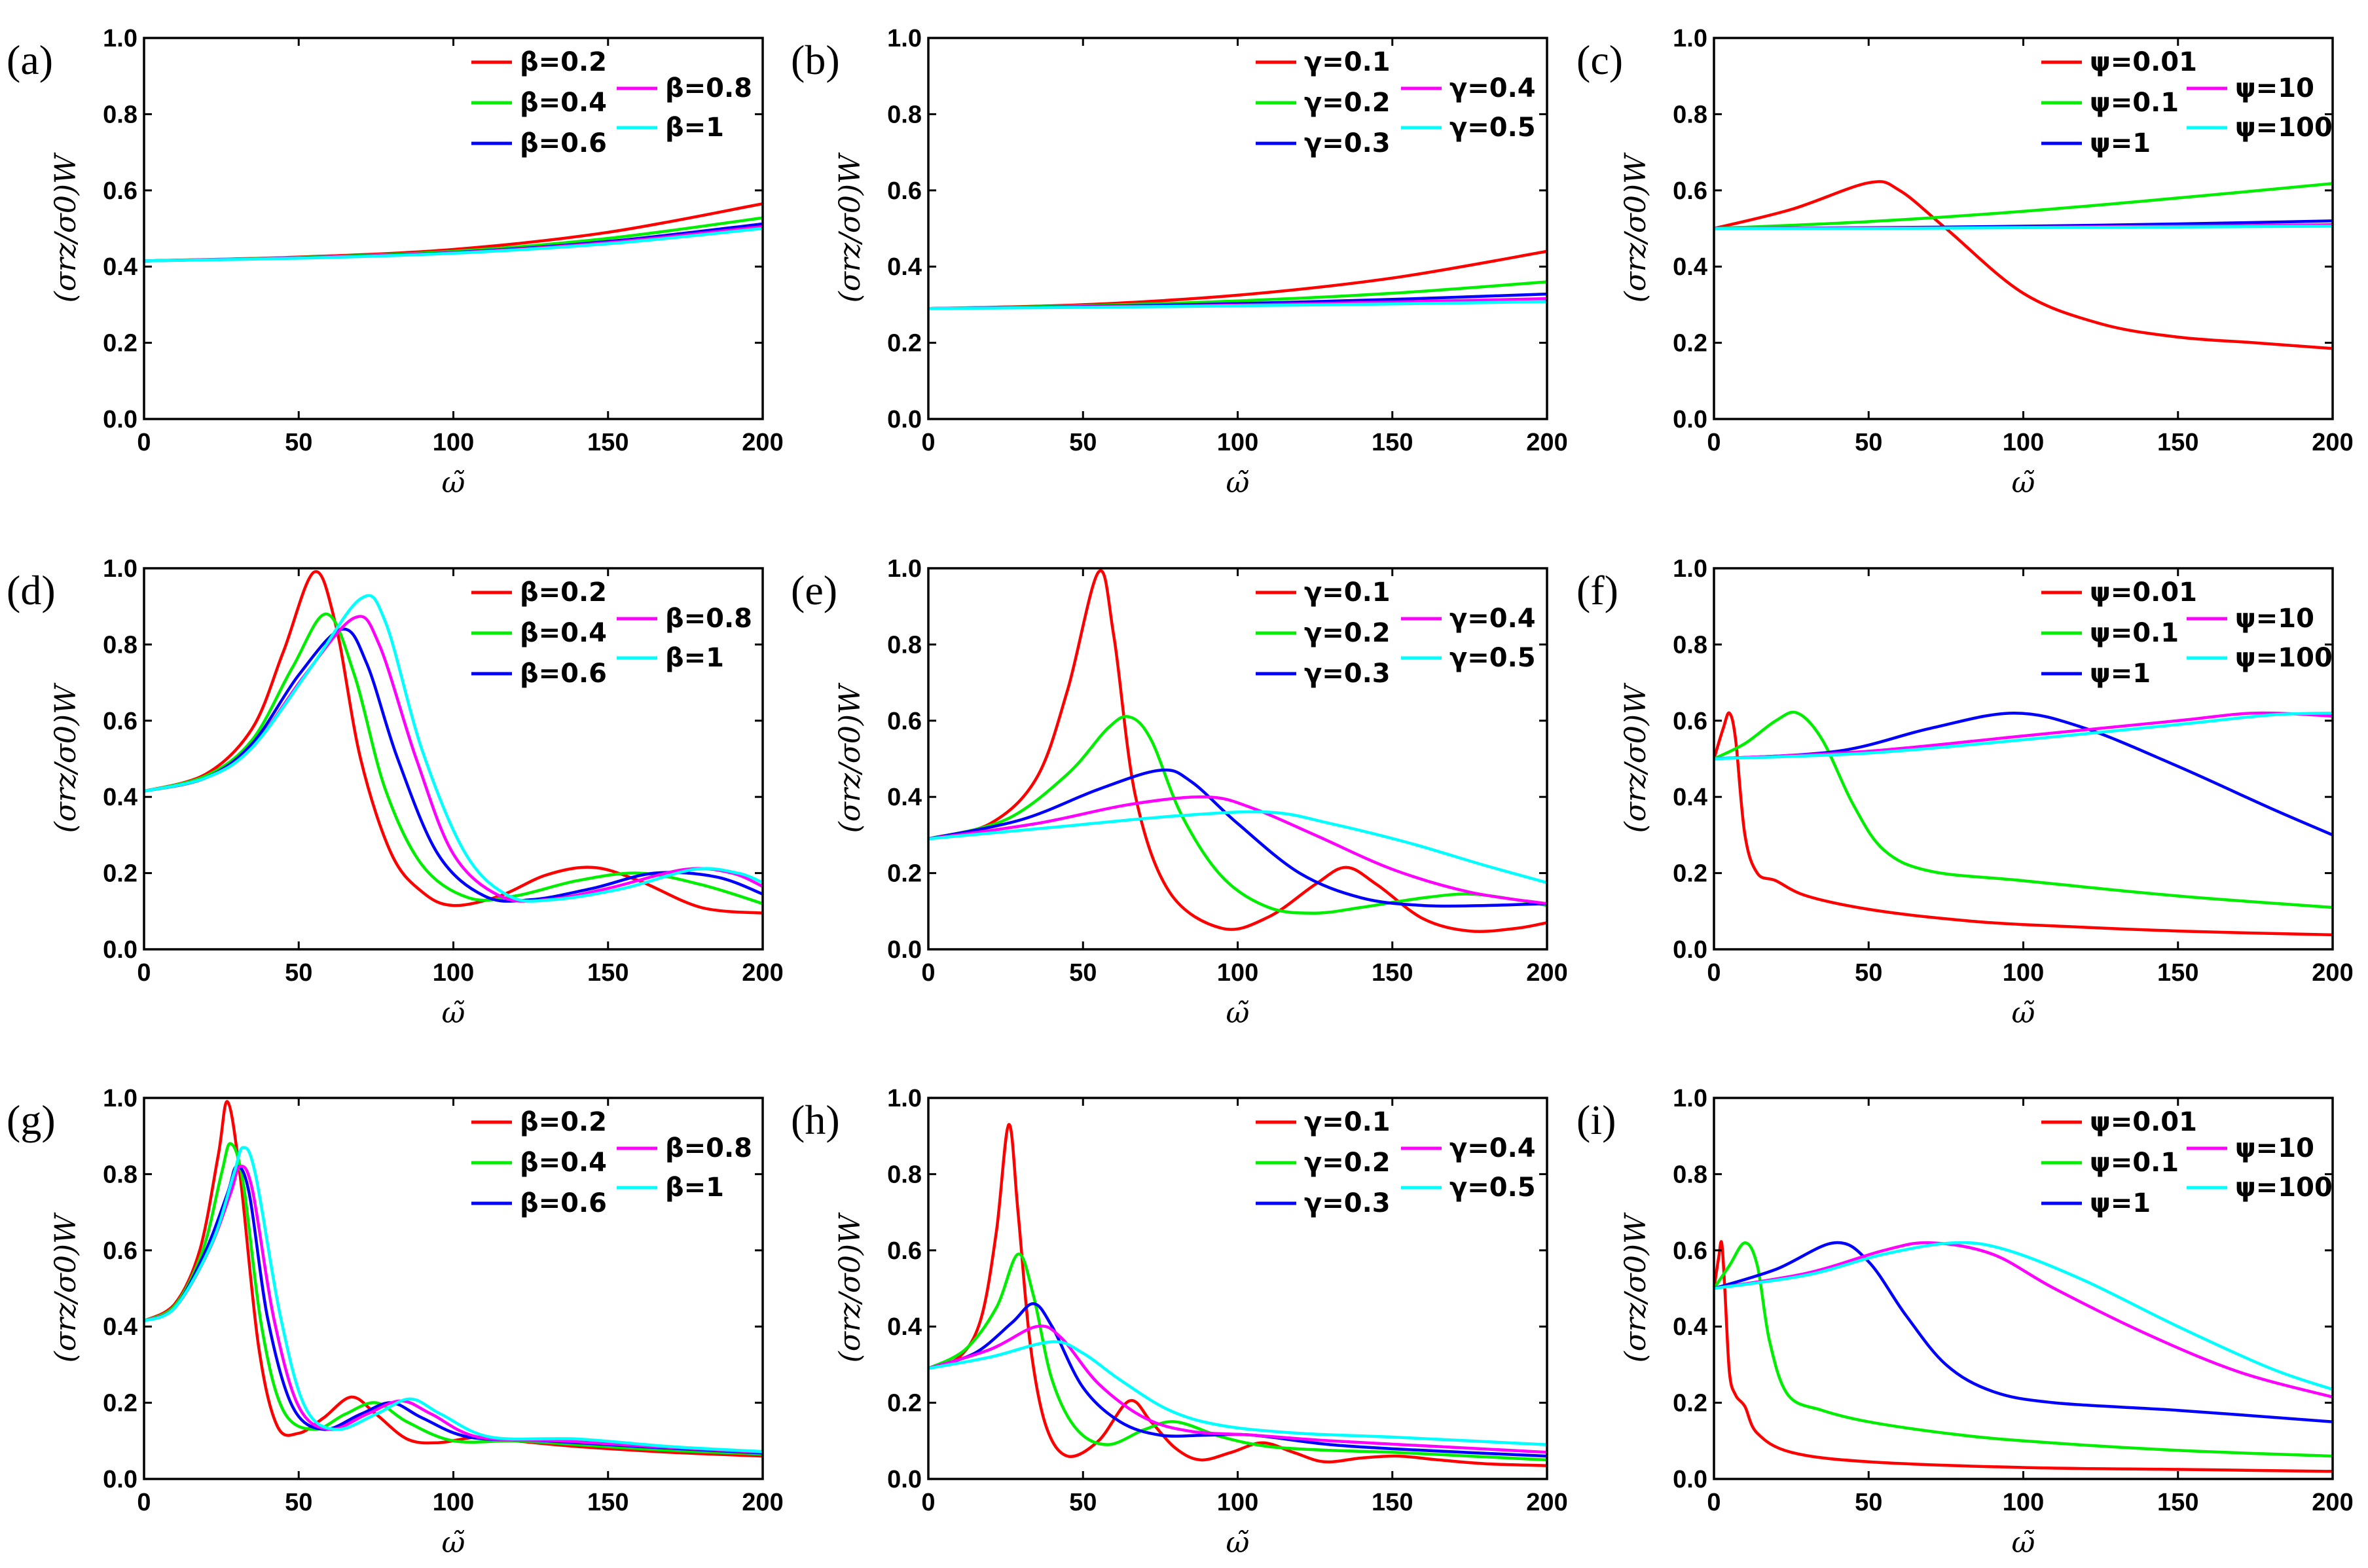  I want to click on legend-label: γ=0.5, so click(1493, 658).